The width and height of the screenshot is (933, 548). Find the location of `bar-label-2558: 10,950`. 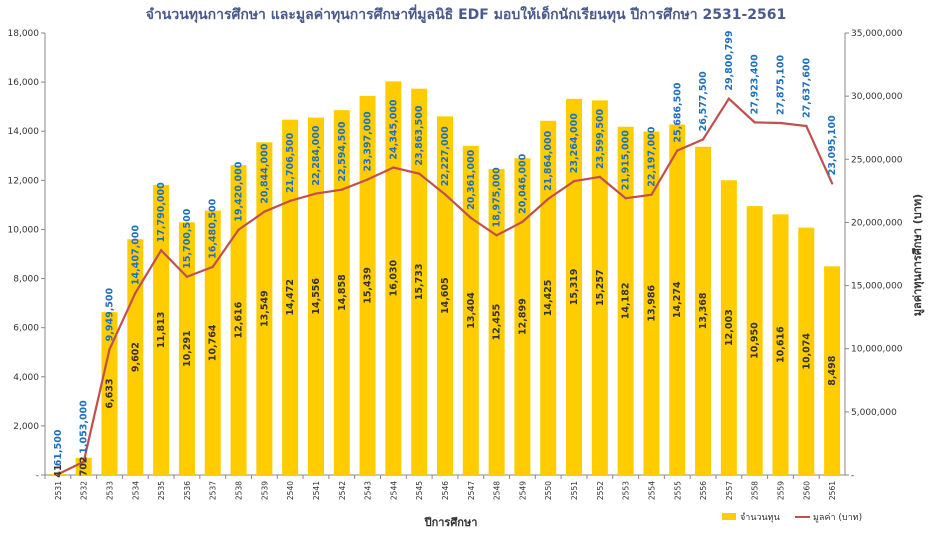

bar-label-2558: 10,950 is located at coordinates (755, 340).